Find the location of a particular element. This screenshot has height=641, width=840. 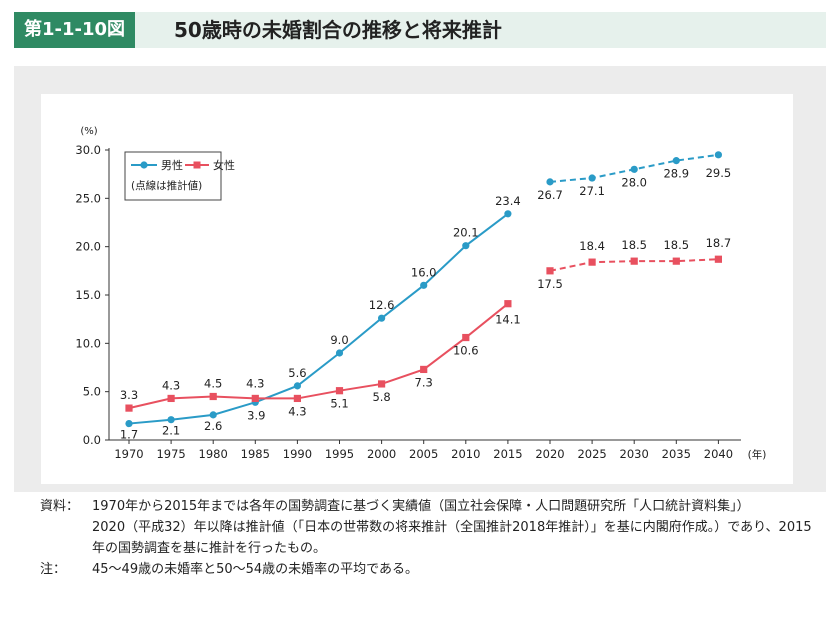

x-tick-label: 2040 is located at coordinates (718, 454).